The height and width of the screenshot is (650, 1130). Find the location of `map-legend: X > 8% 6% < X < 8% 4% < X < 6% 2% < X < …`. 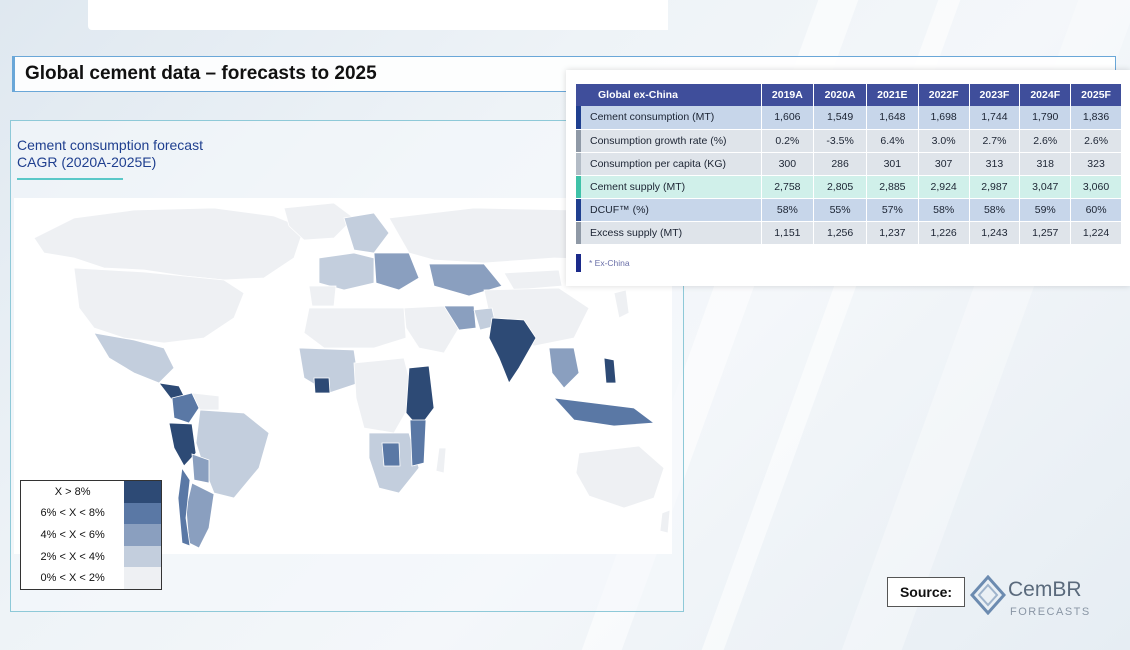

map-legend: X > 8% 6% < X < 8% 4% < X < 6% 2% < X < … is located at coordinates (91, 535).